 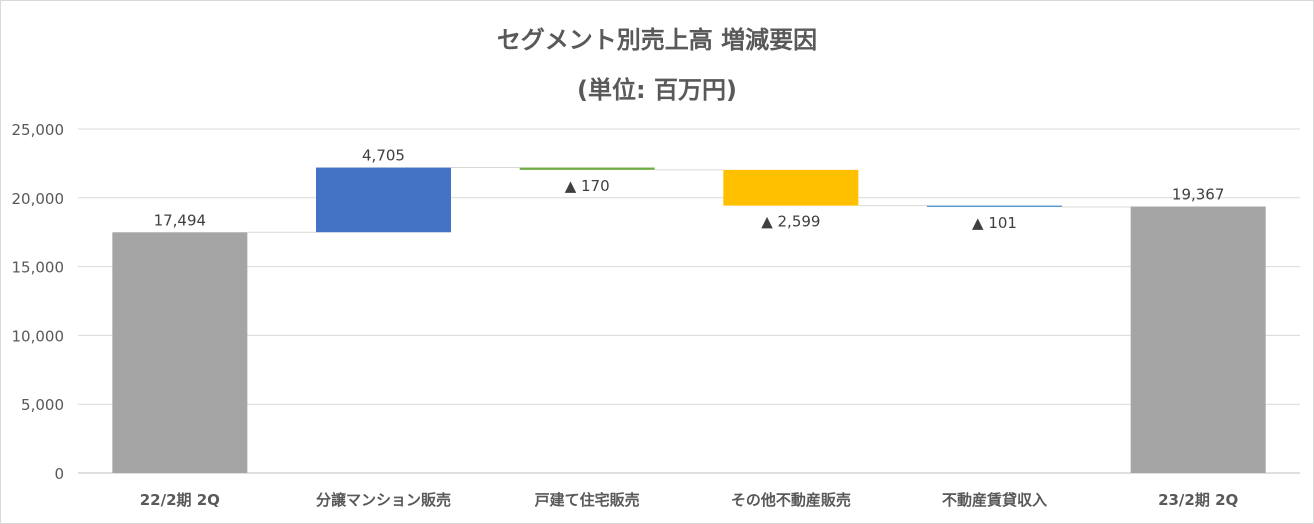 I want to click on y-tick-label: 25,000, so click(x=38, y=130).